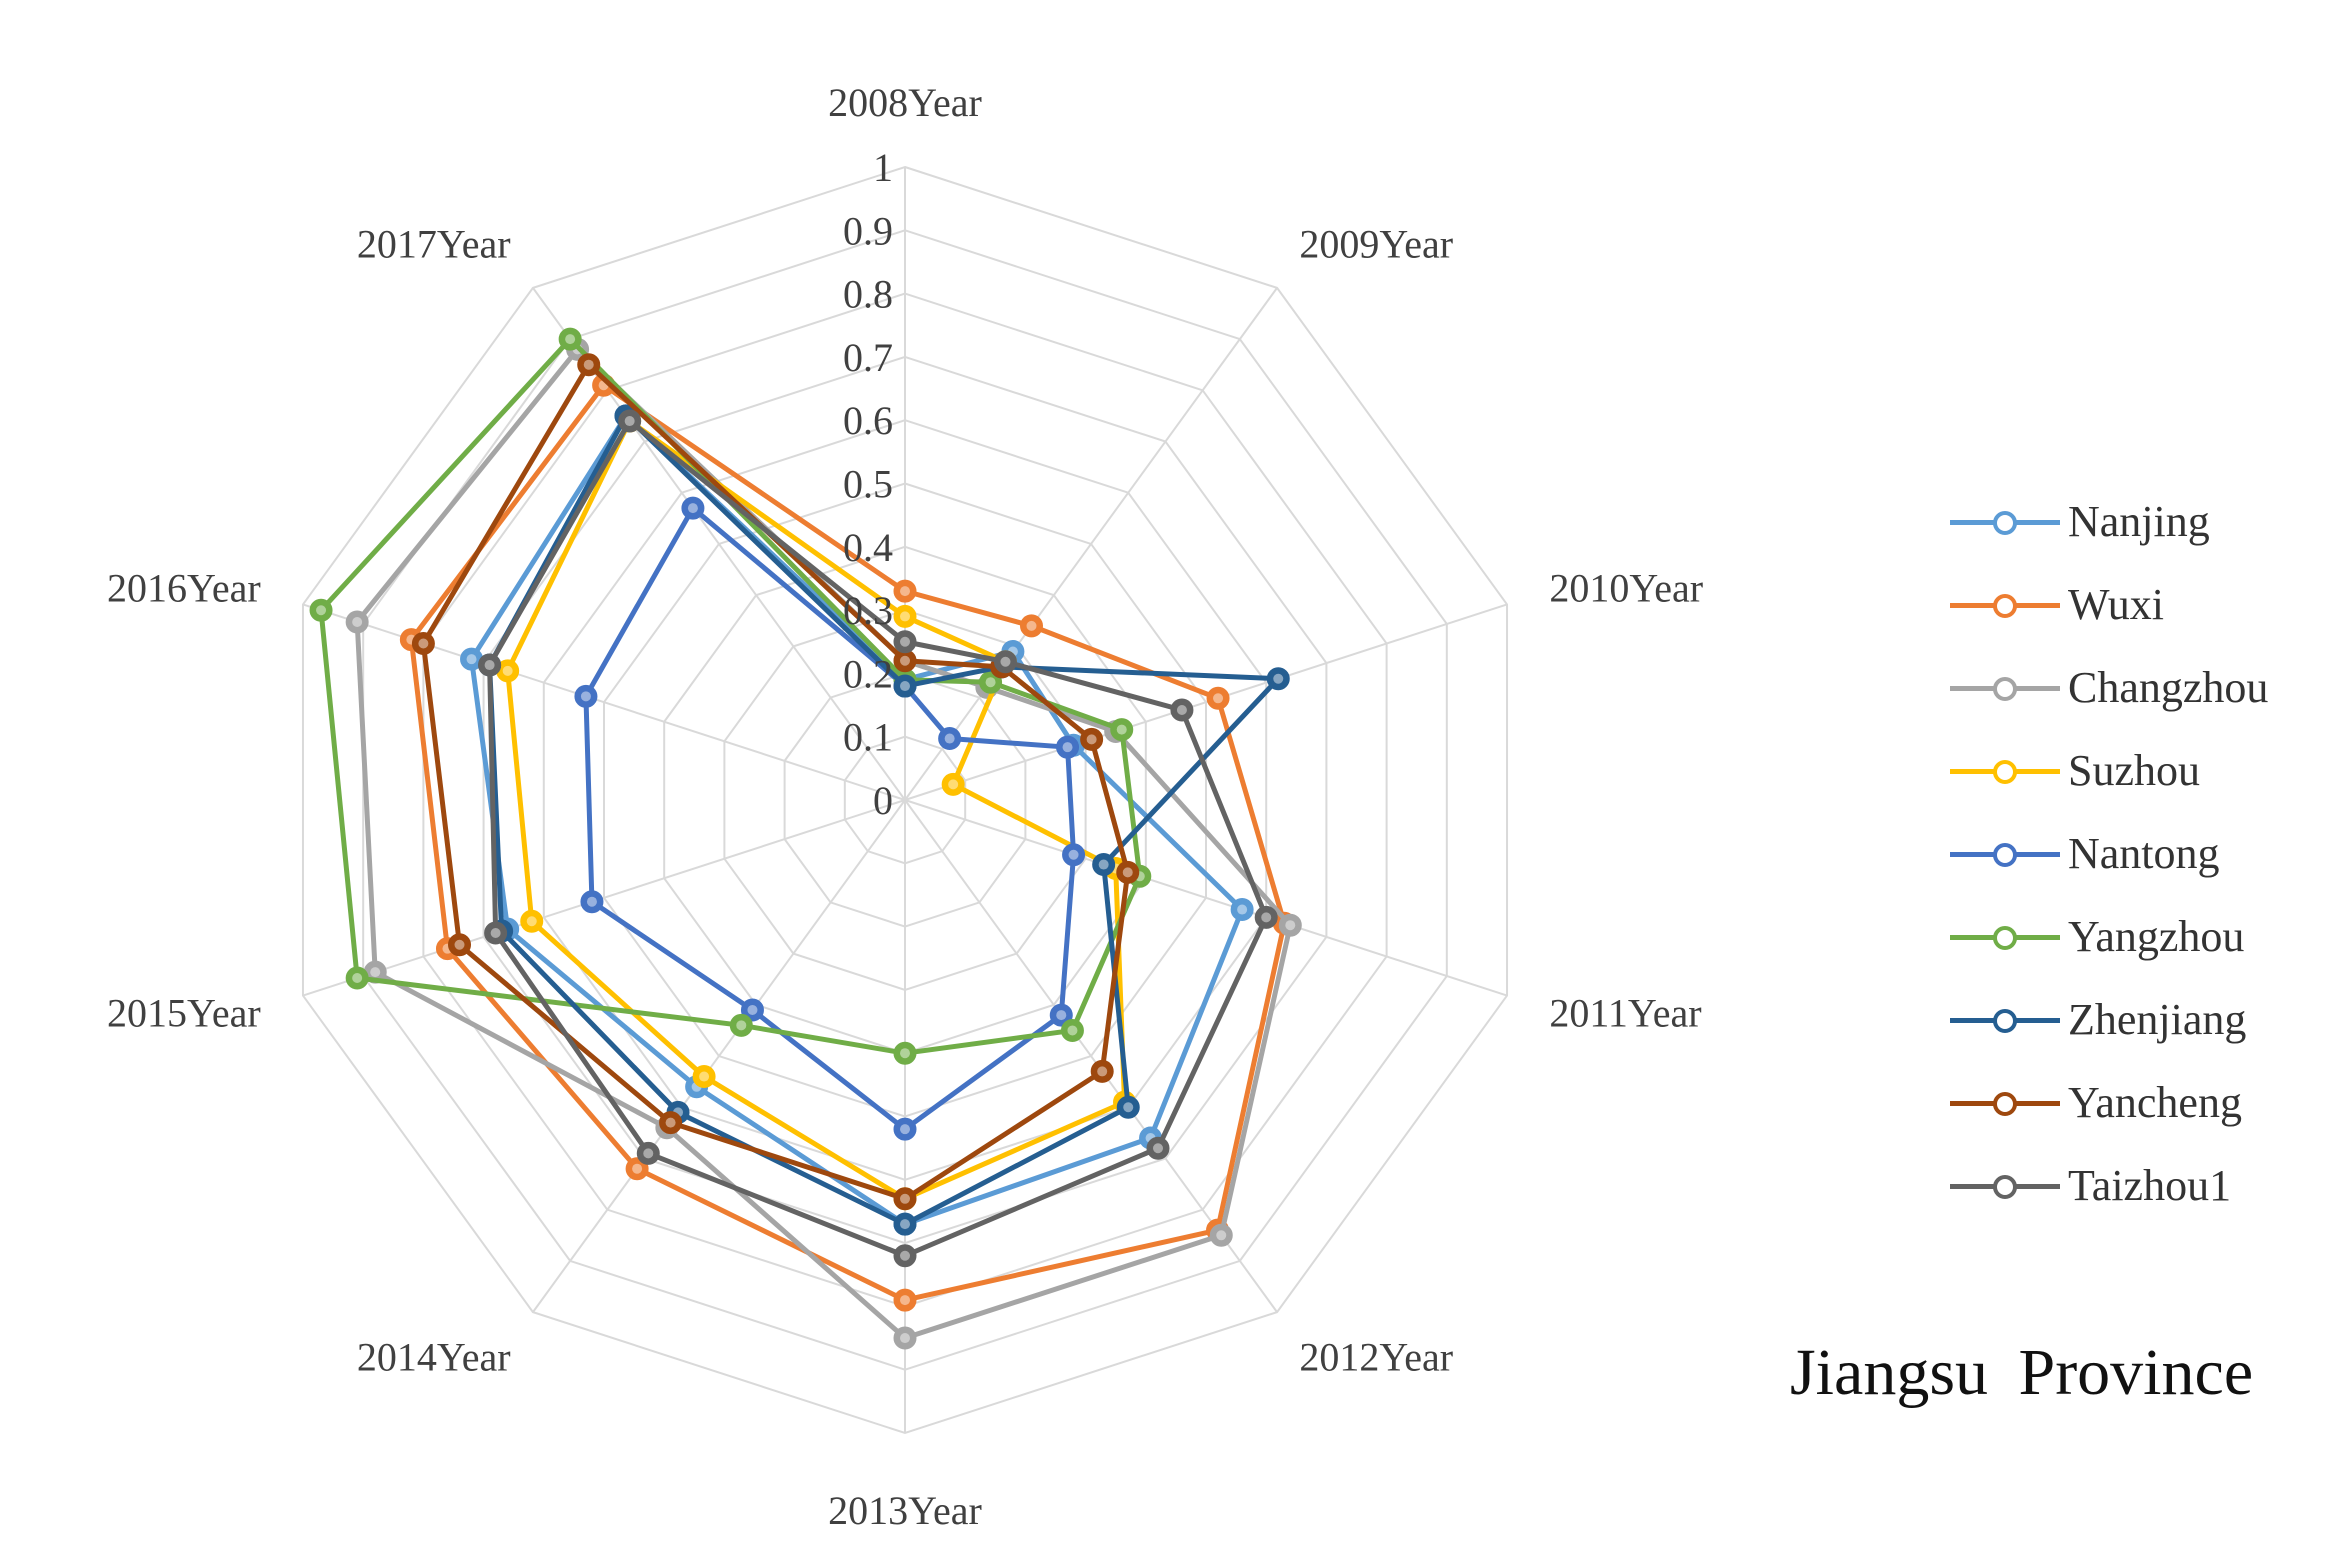 The width and height of the screenshot is (2342, 1541). Describe the element at coordinates (2109, 1185) in the screenshot. I see `legend-item-taizhou1: Taizhou1` at that location.